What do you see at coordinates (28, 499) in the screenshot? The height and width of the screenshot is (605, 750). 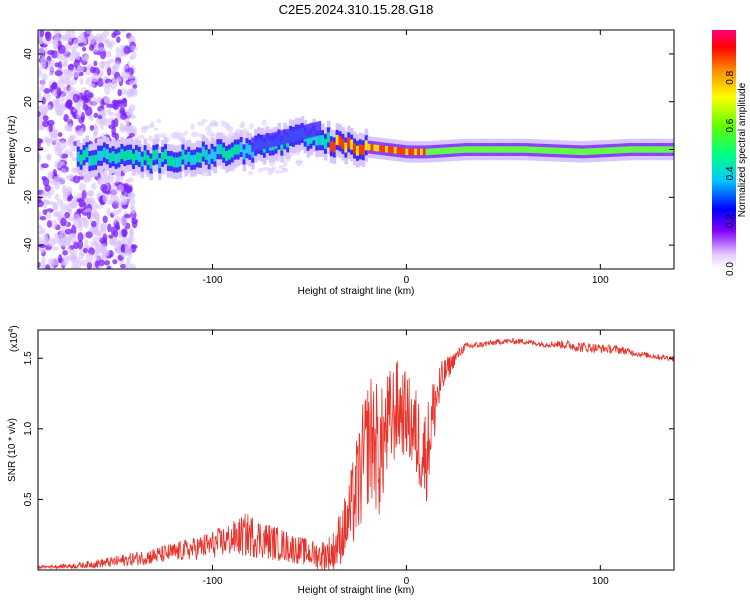 I see `snr-y-tick-label: 0.5` at bounding box center [28, 499].